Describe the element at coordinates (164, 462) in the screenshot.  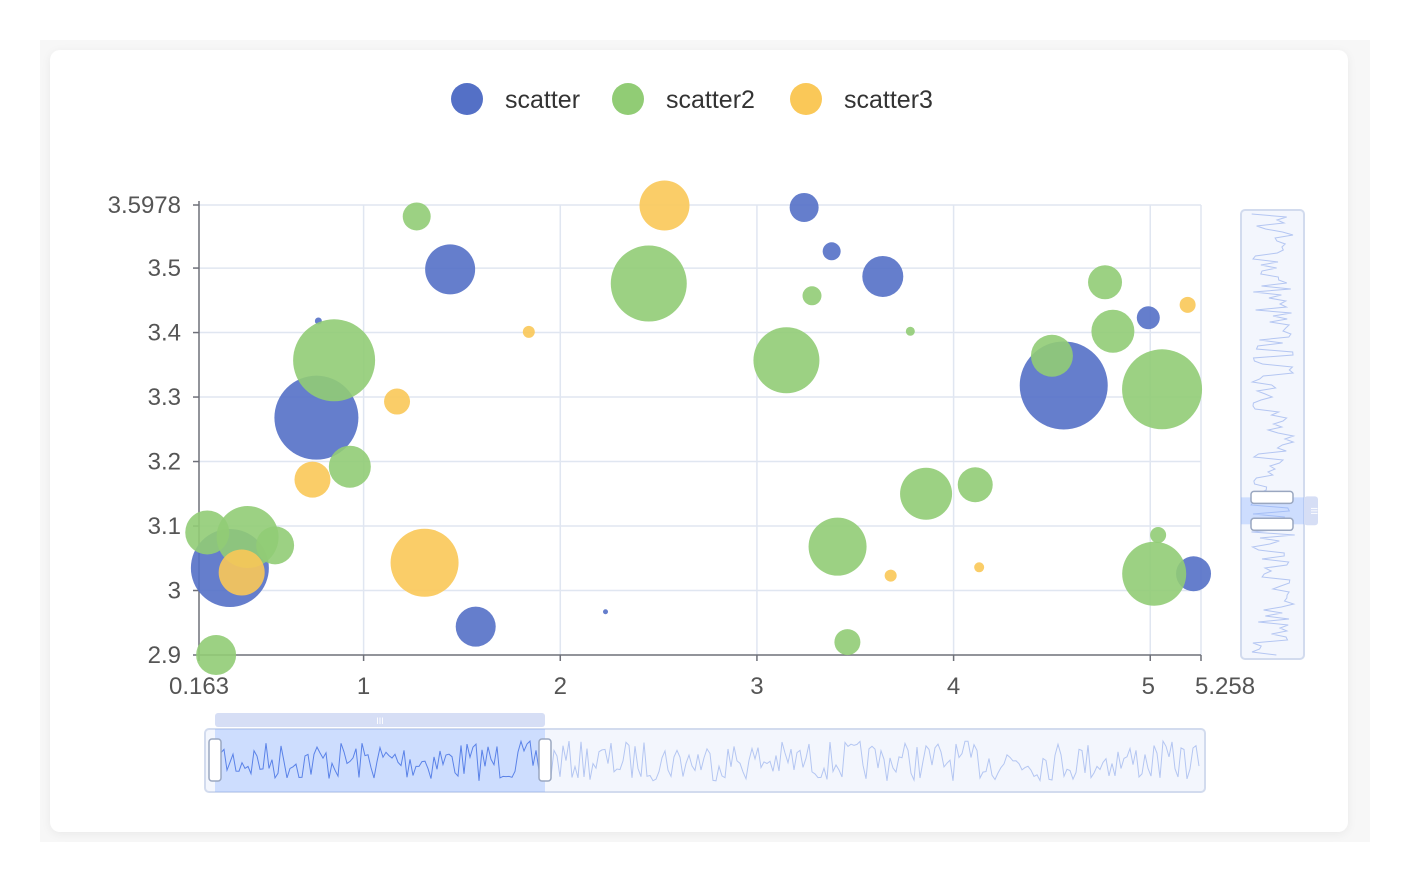
I see `y-tick-label: 3.2` at that location.